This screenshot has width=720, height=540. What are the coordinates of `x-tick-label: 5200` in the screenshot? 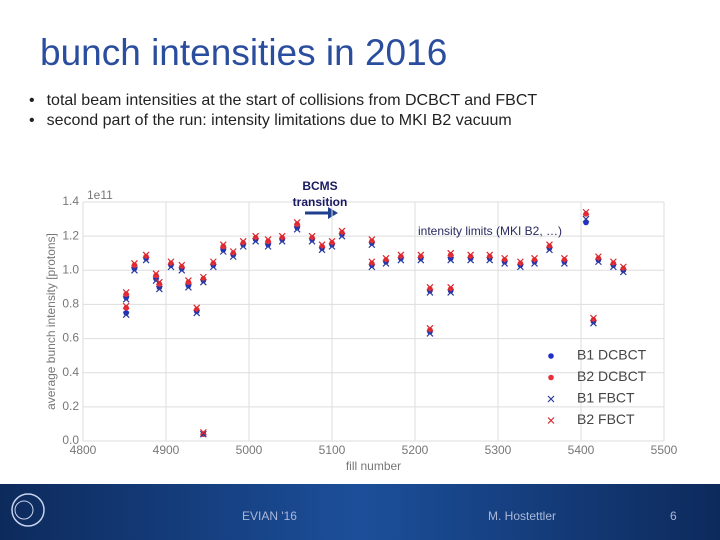 It's located at (415, 450).